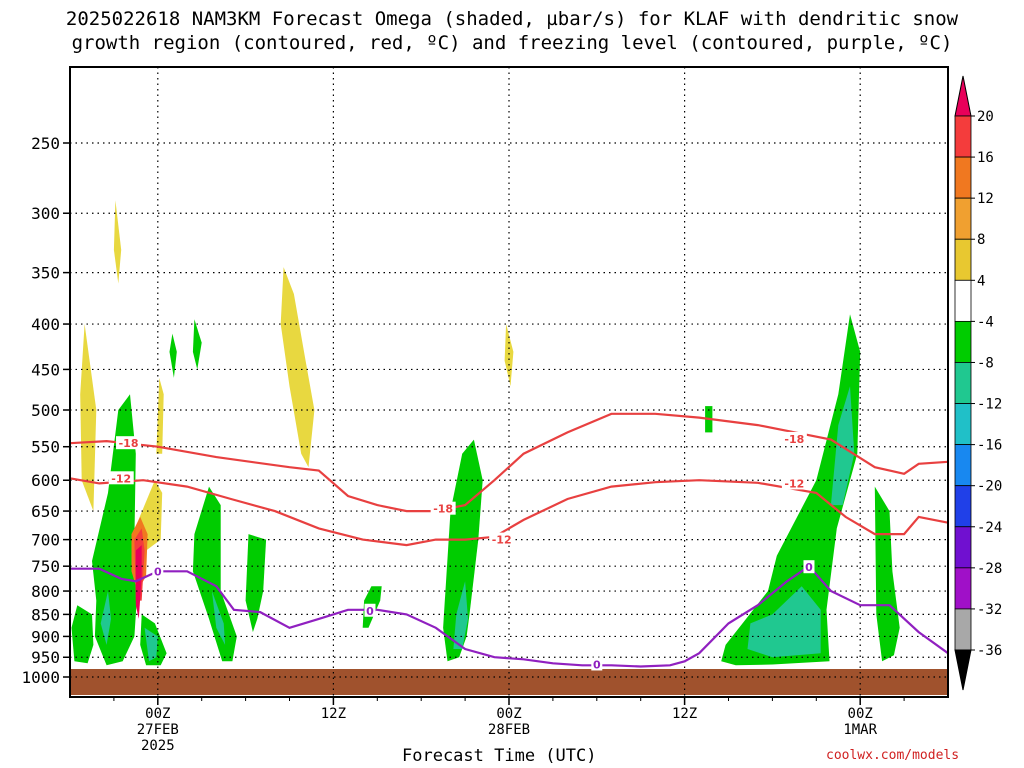 The image size is (1024, 768). What do you see at coordinates (45, 324) in the screenshot?
I see `y-tick-label-400: 400` at bounding box center [45, 324].